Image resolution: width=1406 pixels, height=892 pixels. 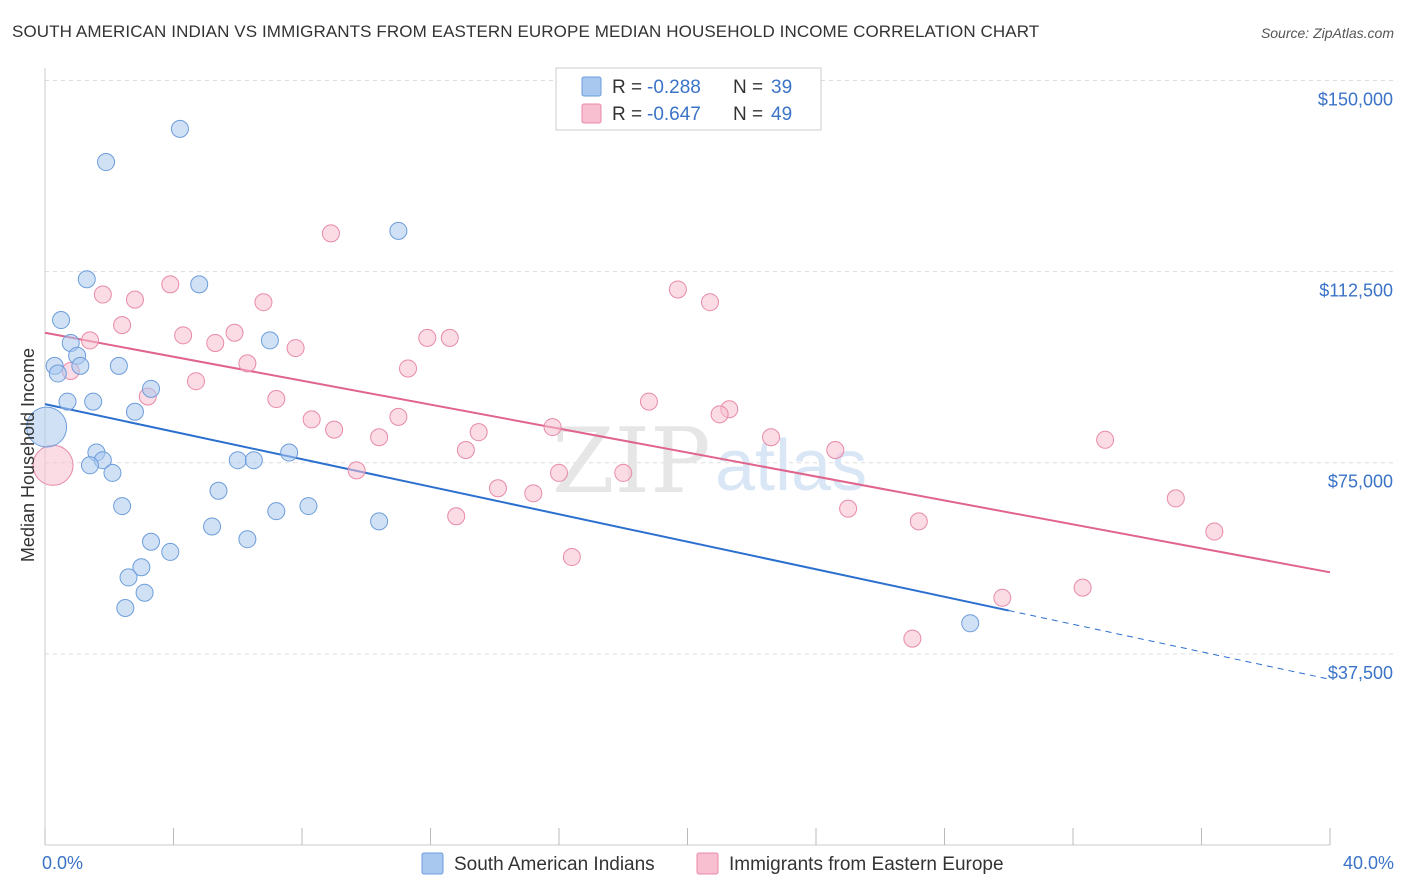 I want to click on blue-legend-swatch, so click(x=591, y=86).